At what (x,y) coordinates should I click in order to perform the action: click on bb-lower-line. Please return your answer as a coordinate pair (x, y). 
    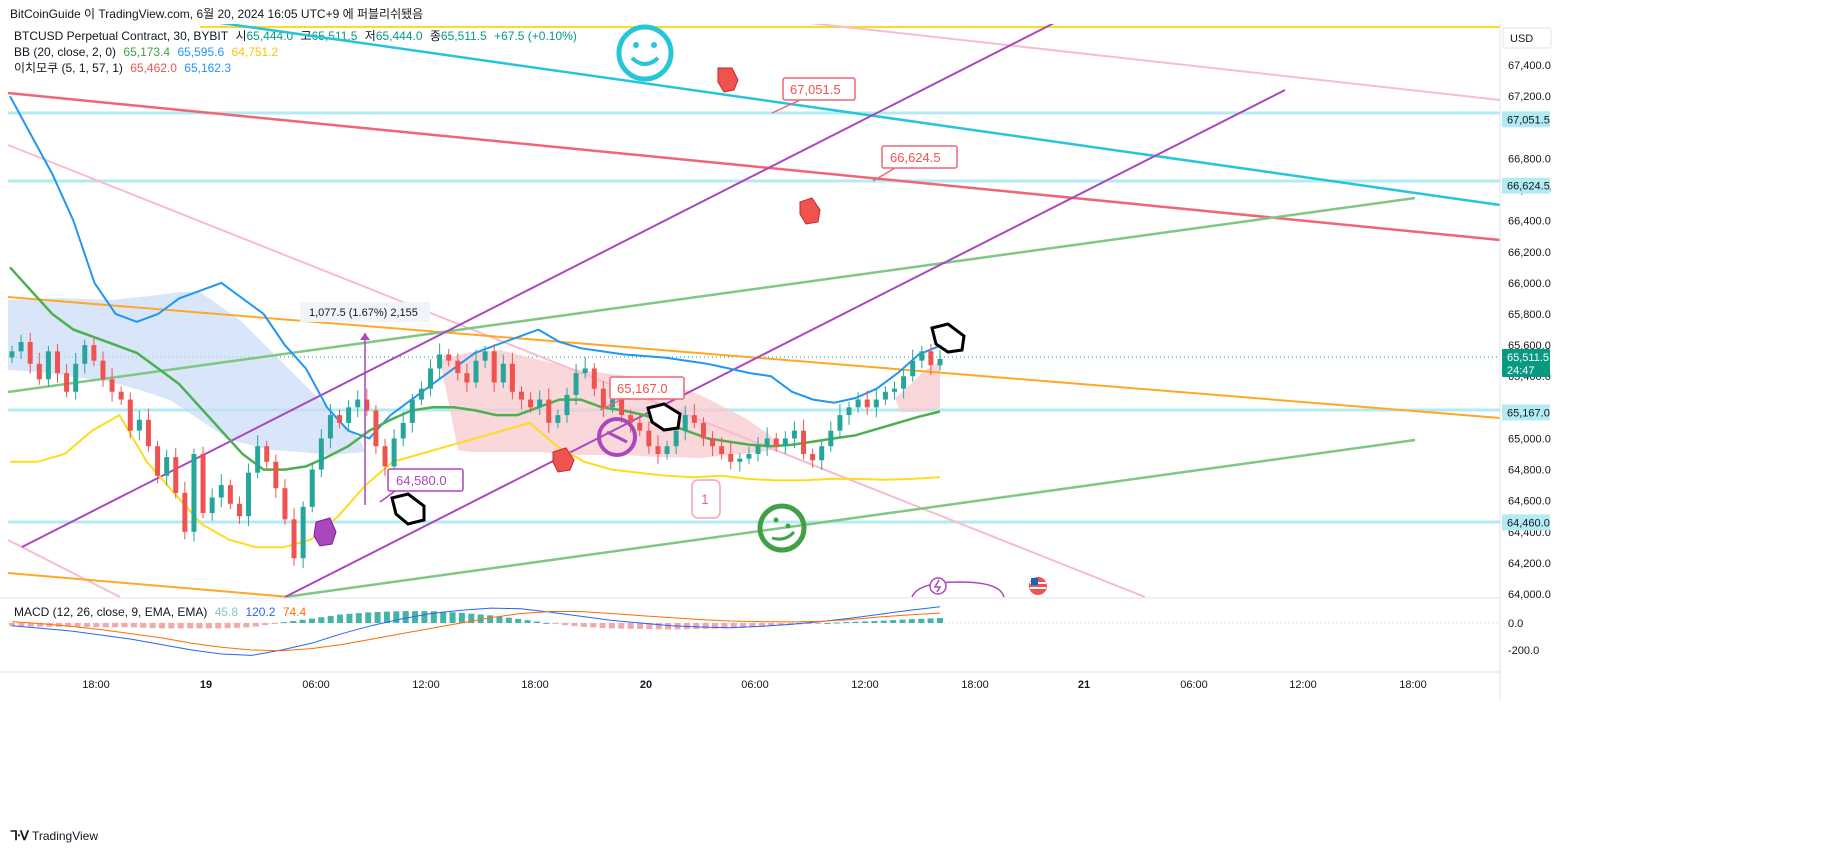
    Looking at the image, I should click on (475, 481).